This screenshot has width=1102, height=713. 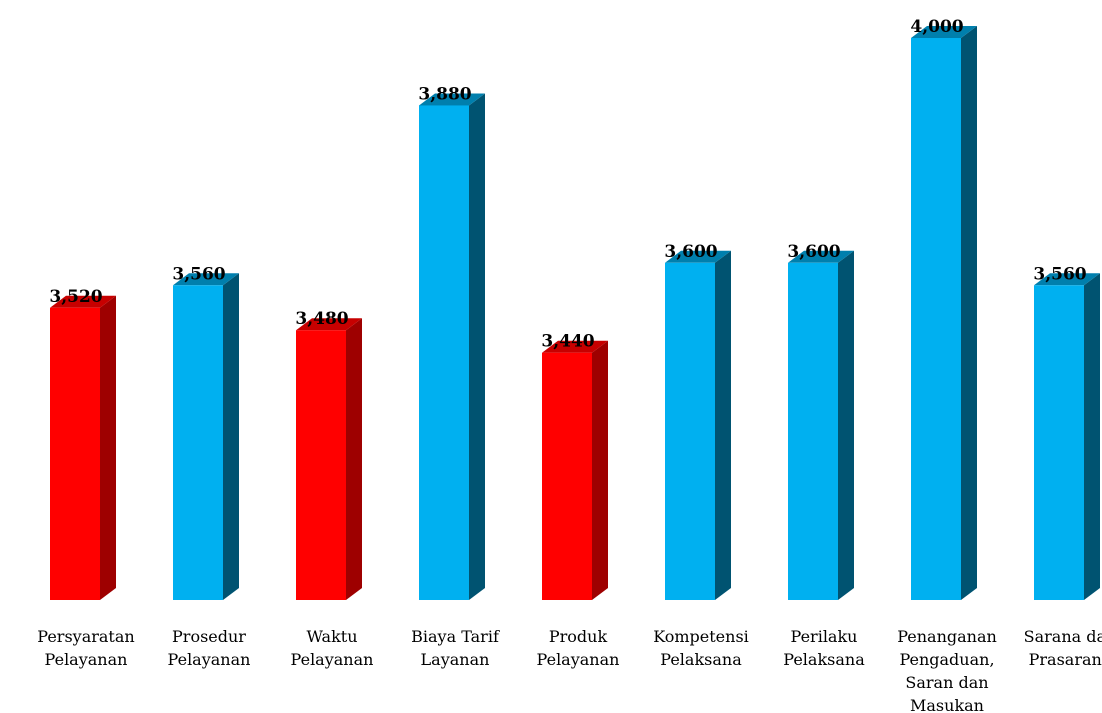 I want to click on category-label: Produk Pelayanan, so click(x=578, y=648).